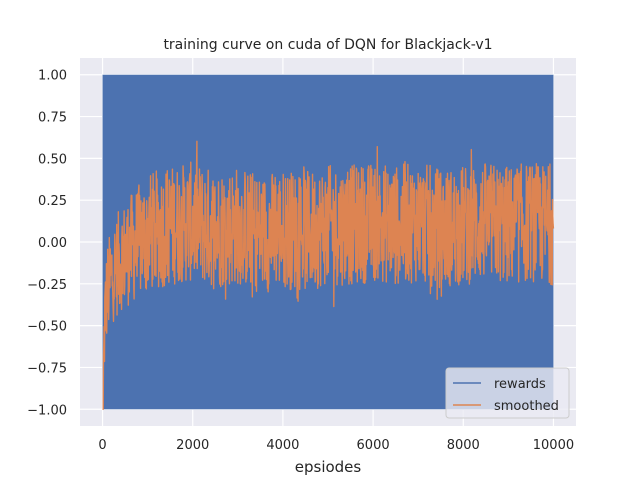 The width and height of the screenshot is (640, 480). I want to click on y-tick-label: 0.75, so click(52, 118).